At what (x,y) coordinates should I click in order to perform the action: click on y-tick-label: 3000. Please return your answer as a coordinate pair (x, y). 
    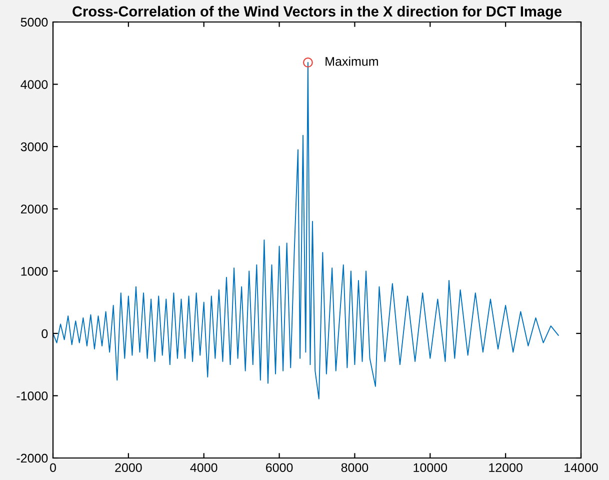
    Looking at the image, I should click on (34, 147).